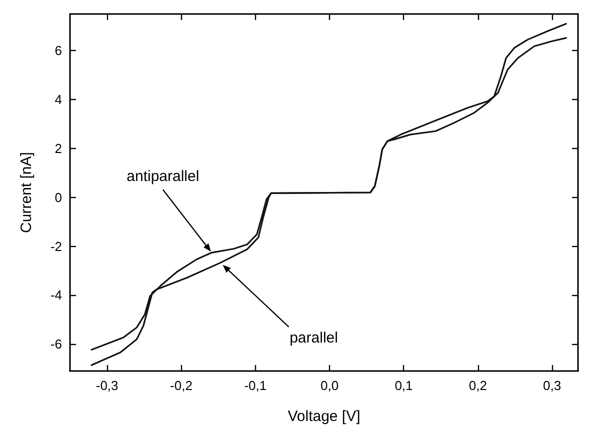  Describe the element at coordinates (107, 385) in the screenshot. I see `x-tick-label: -0,3` at that location.